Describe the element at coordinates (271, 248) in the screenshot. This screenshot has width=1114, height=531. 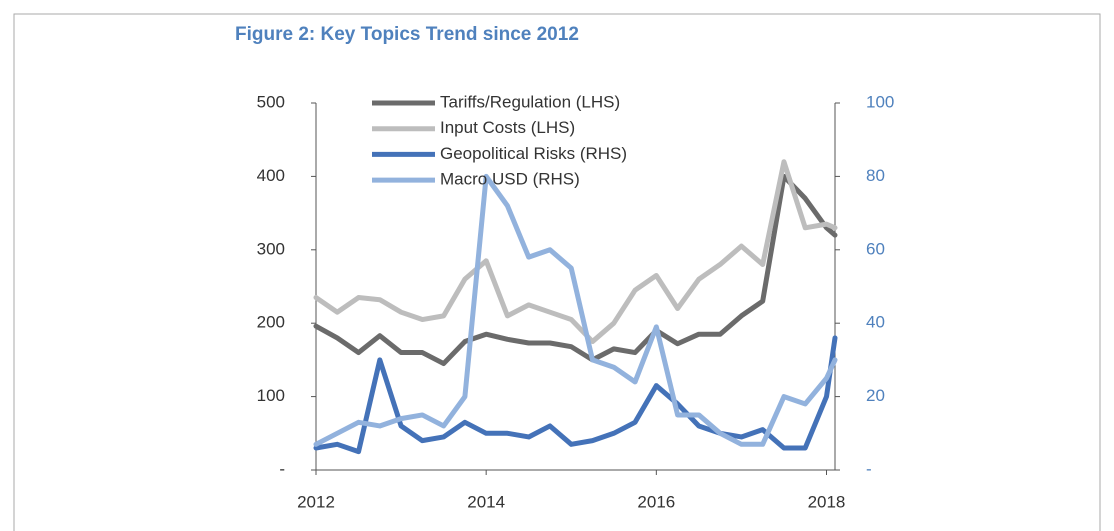
I see `y-tick-label: 300` at that location.